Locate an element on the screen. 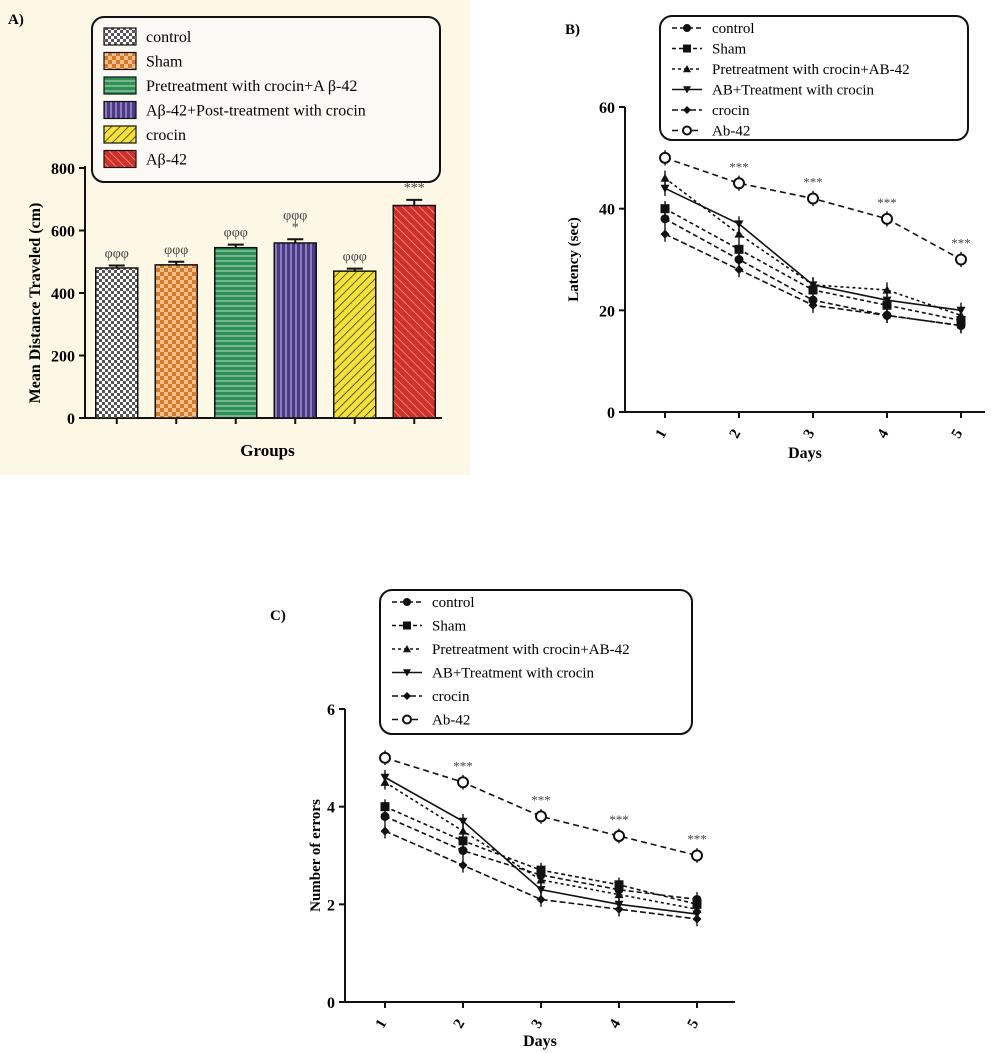 The width and height of the screenshot is (1000, 1053). panel-c-y-axis-label: Number of errors is located at coordinates (316, 855).